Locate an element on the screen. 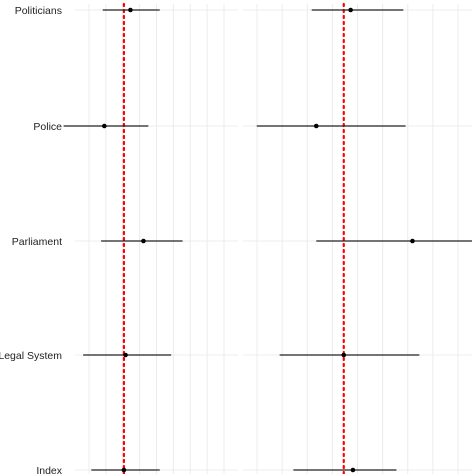 This screenshot has height=474, width=474. category-tick-label: Politicians is located at coordinates (38, 11).